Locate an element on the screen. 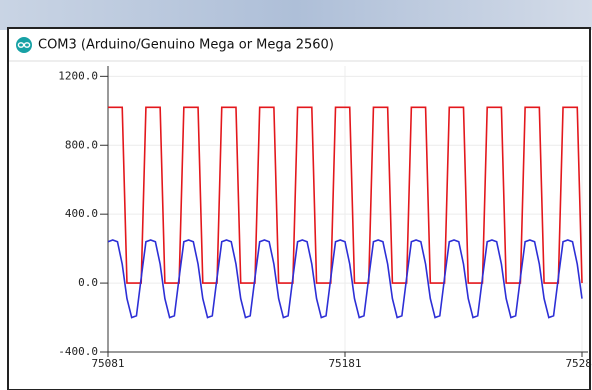 Image resolution: width=592 pixels, height=390 pixels. app-icon is located at coordinates (24, 45).